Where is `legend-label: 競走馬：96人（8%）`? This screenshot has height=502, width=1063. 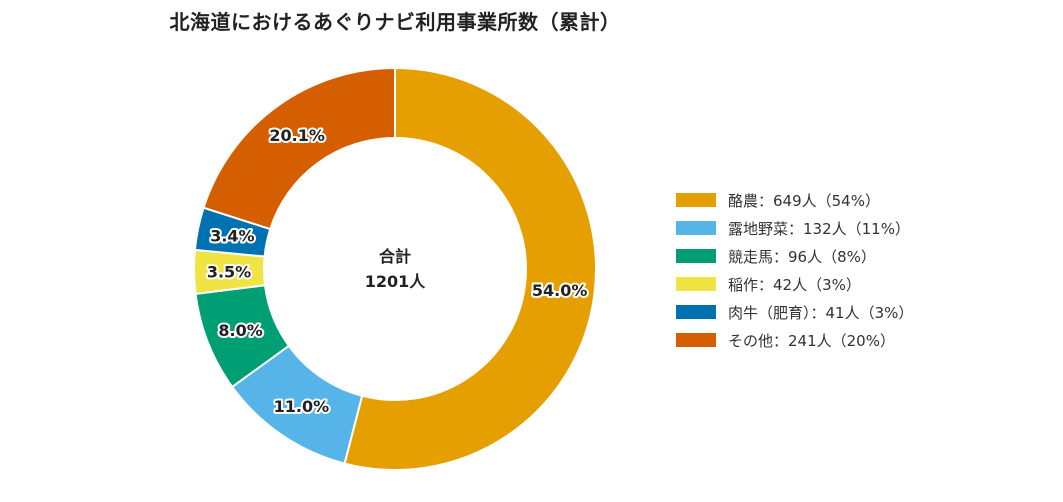
legend-label: 競走馬：96人（8%） is located at coordinates (802, 256).